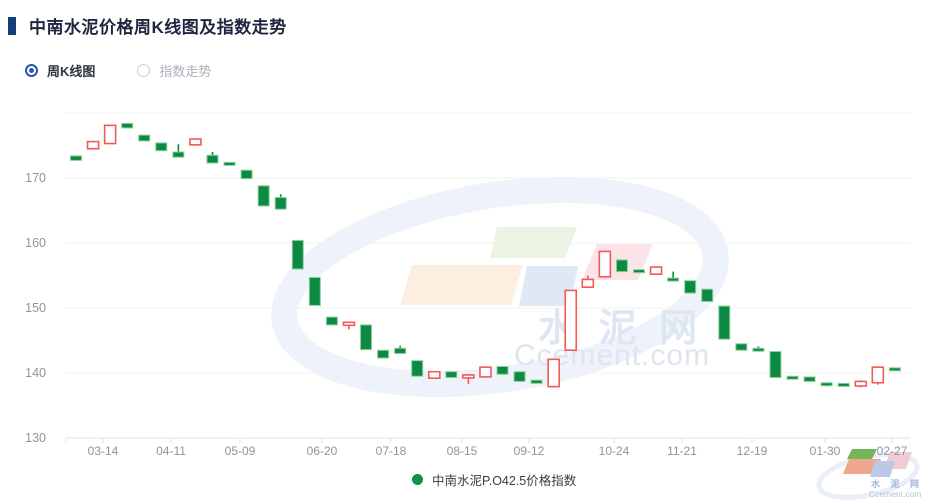 The height and width of the screenshot is (500, 928). Describe the element at coordinates (171, 451) in the screenshot. I see `x-axis-tick-label: 04-11` at that location.